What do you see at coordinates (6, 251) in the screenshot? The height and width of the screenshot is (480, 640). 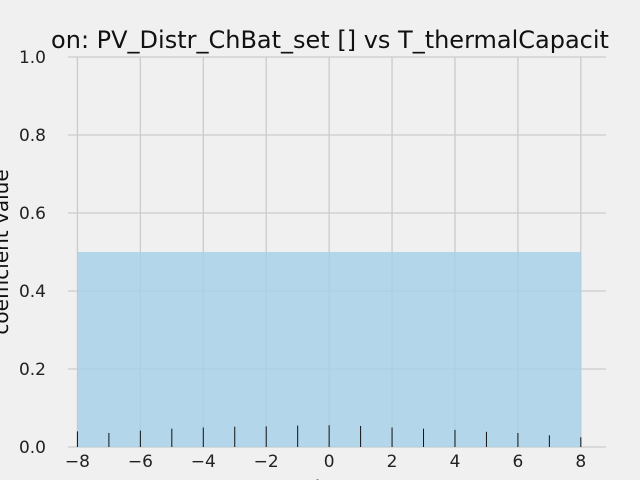 I see `y-axis-label: coefficient value` at bounding box center [6, 251].